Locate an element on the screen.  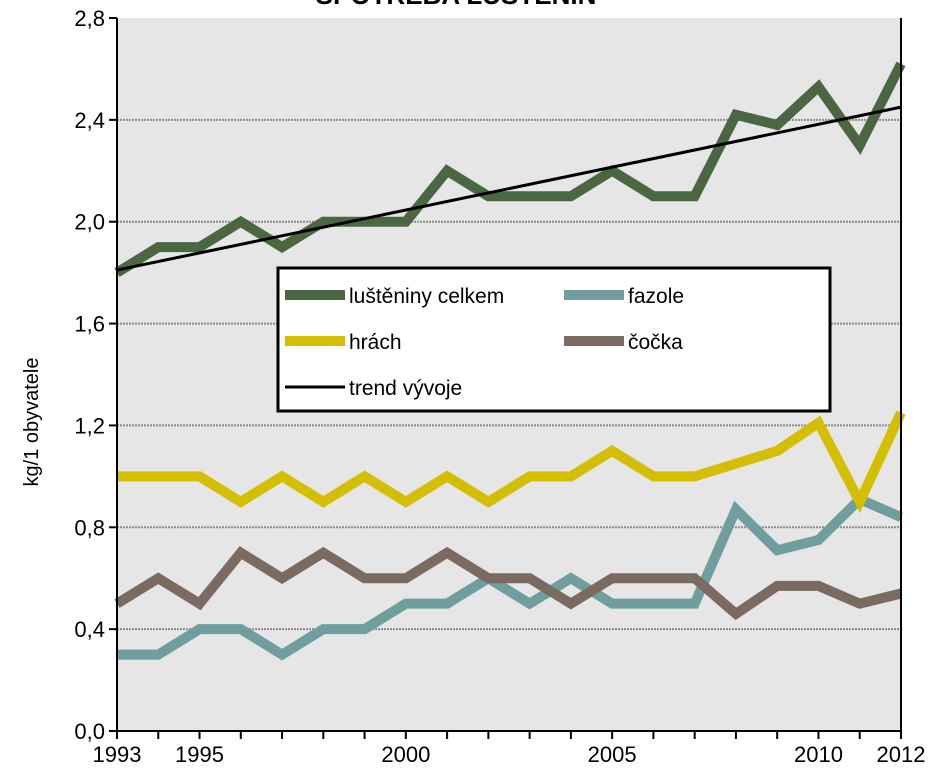
x-tick-label-1995: 1995 is located at coordinates (199, 754).